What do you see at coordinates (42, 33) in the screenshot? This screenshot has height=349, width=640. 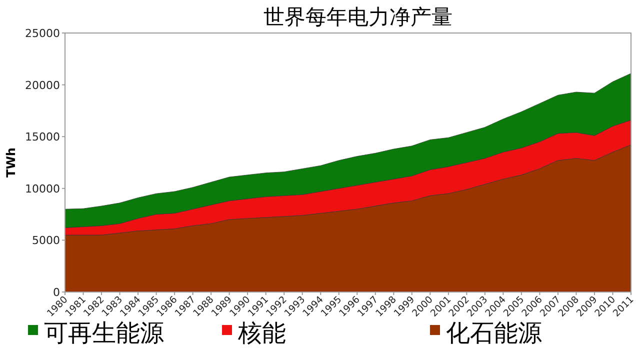 I see `y-tick-label: 25000` at bounding box center [42, 33].